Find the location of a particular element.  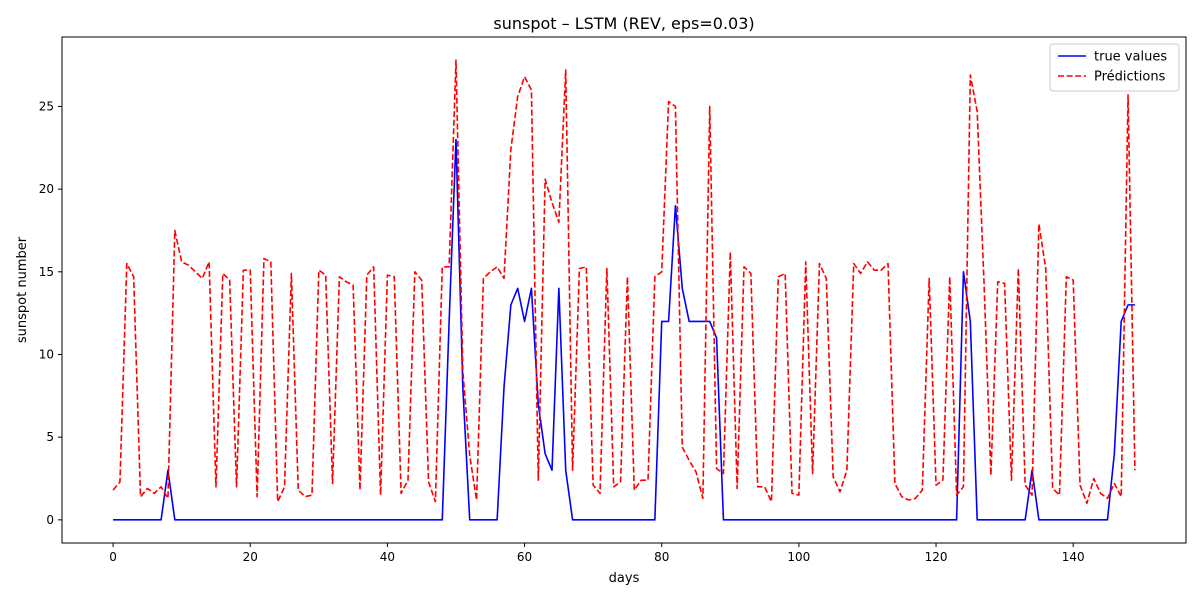

x-tick-label: 120 is located at coordinates (936, 557).